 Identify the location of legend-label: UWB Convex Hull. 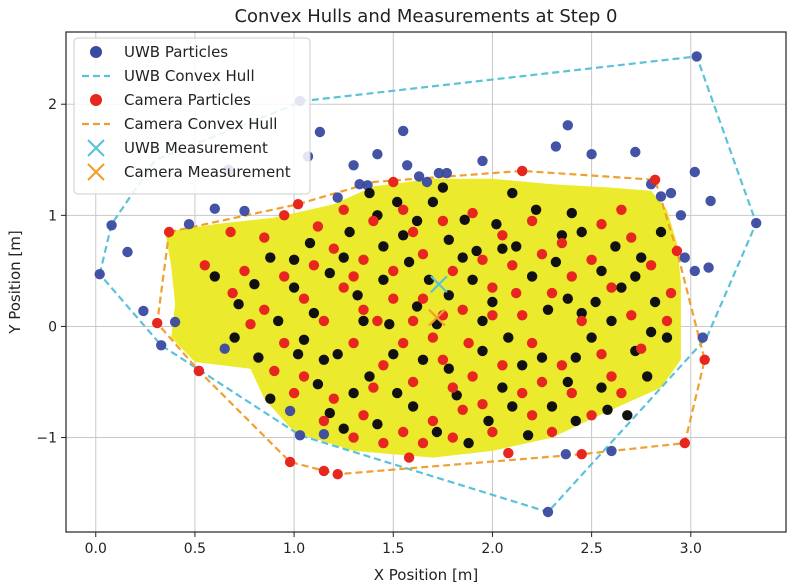
(189, 76).